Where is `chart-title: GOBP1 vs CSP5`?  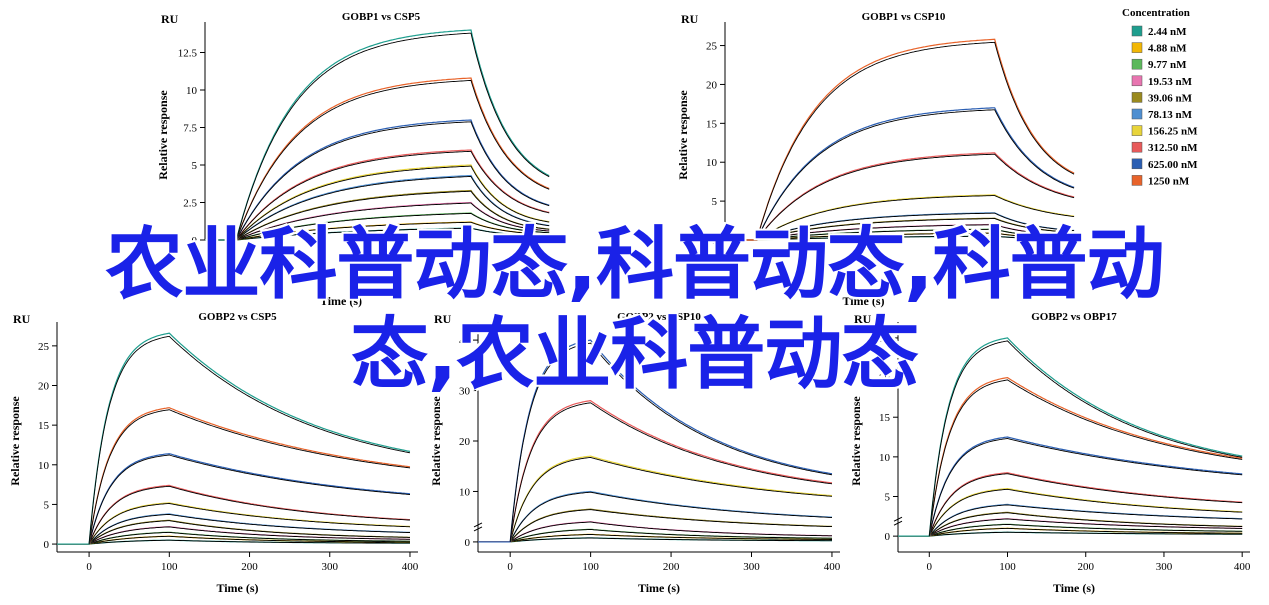
chart-title: GOBP1 vs CSP5 is located at coordinates (381, 17).